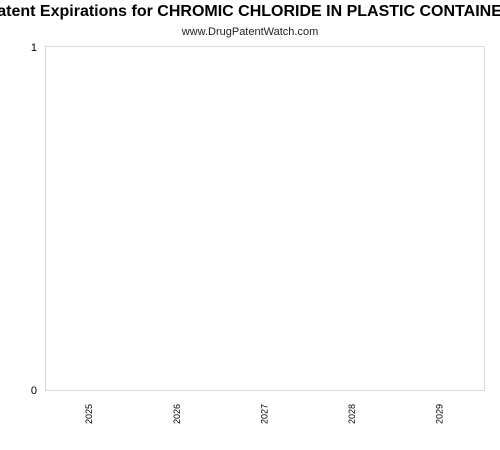  I want to click on x-axis: 2025 2026 2027 2028 2029, so click(264, 414).